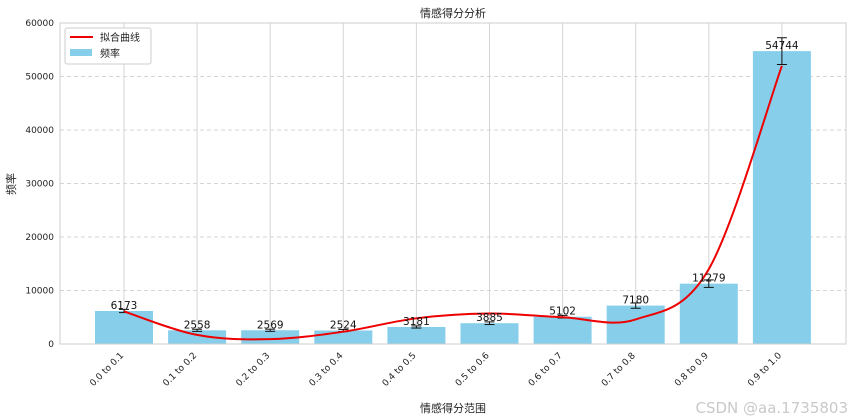  What do you see at coordinates (327, 370) in the screenshot?
I see `x-tick-label: 0.3 to 0.4` at bounding box center [327, 370].